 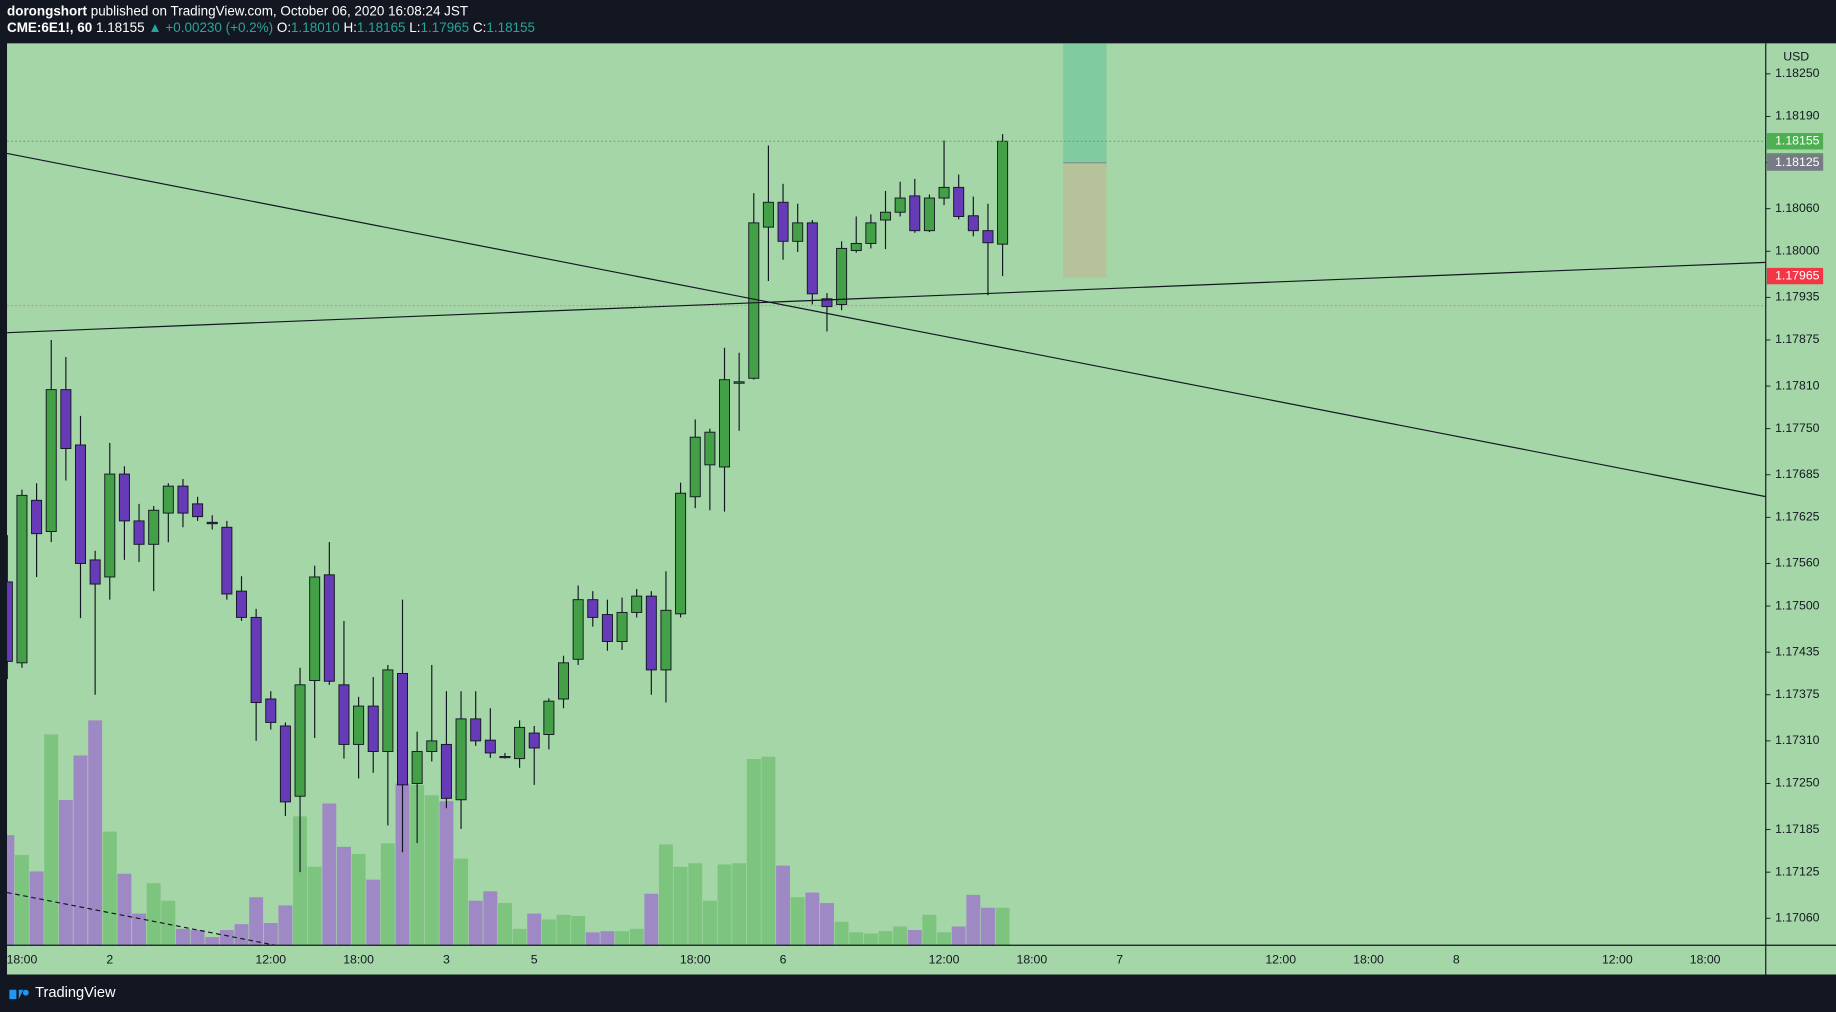 What do you see at coordinates (510, 27) in the screenshot?
I see `close: 1.18155` at bounding box center [510, 27].